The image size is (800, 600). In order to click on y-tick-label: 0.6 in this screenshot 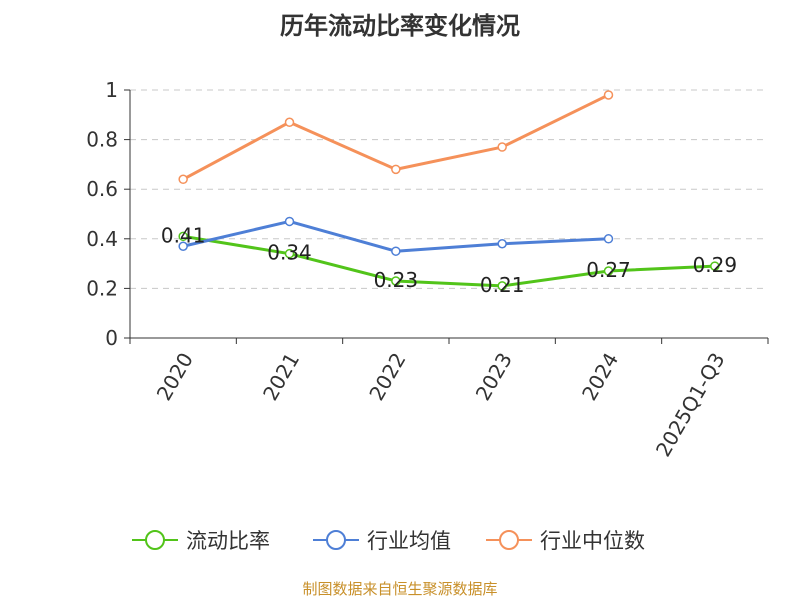, I will do `click(102, 189)`.